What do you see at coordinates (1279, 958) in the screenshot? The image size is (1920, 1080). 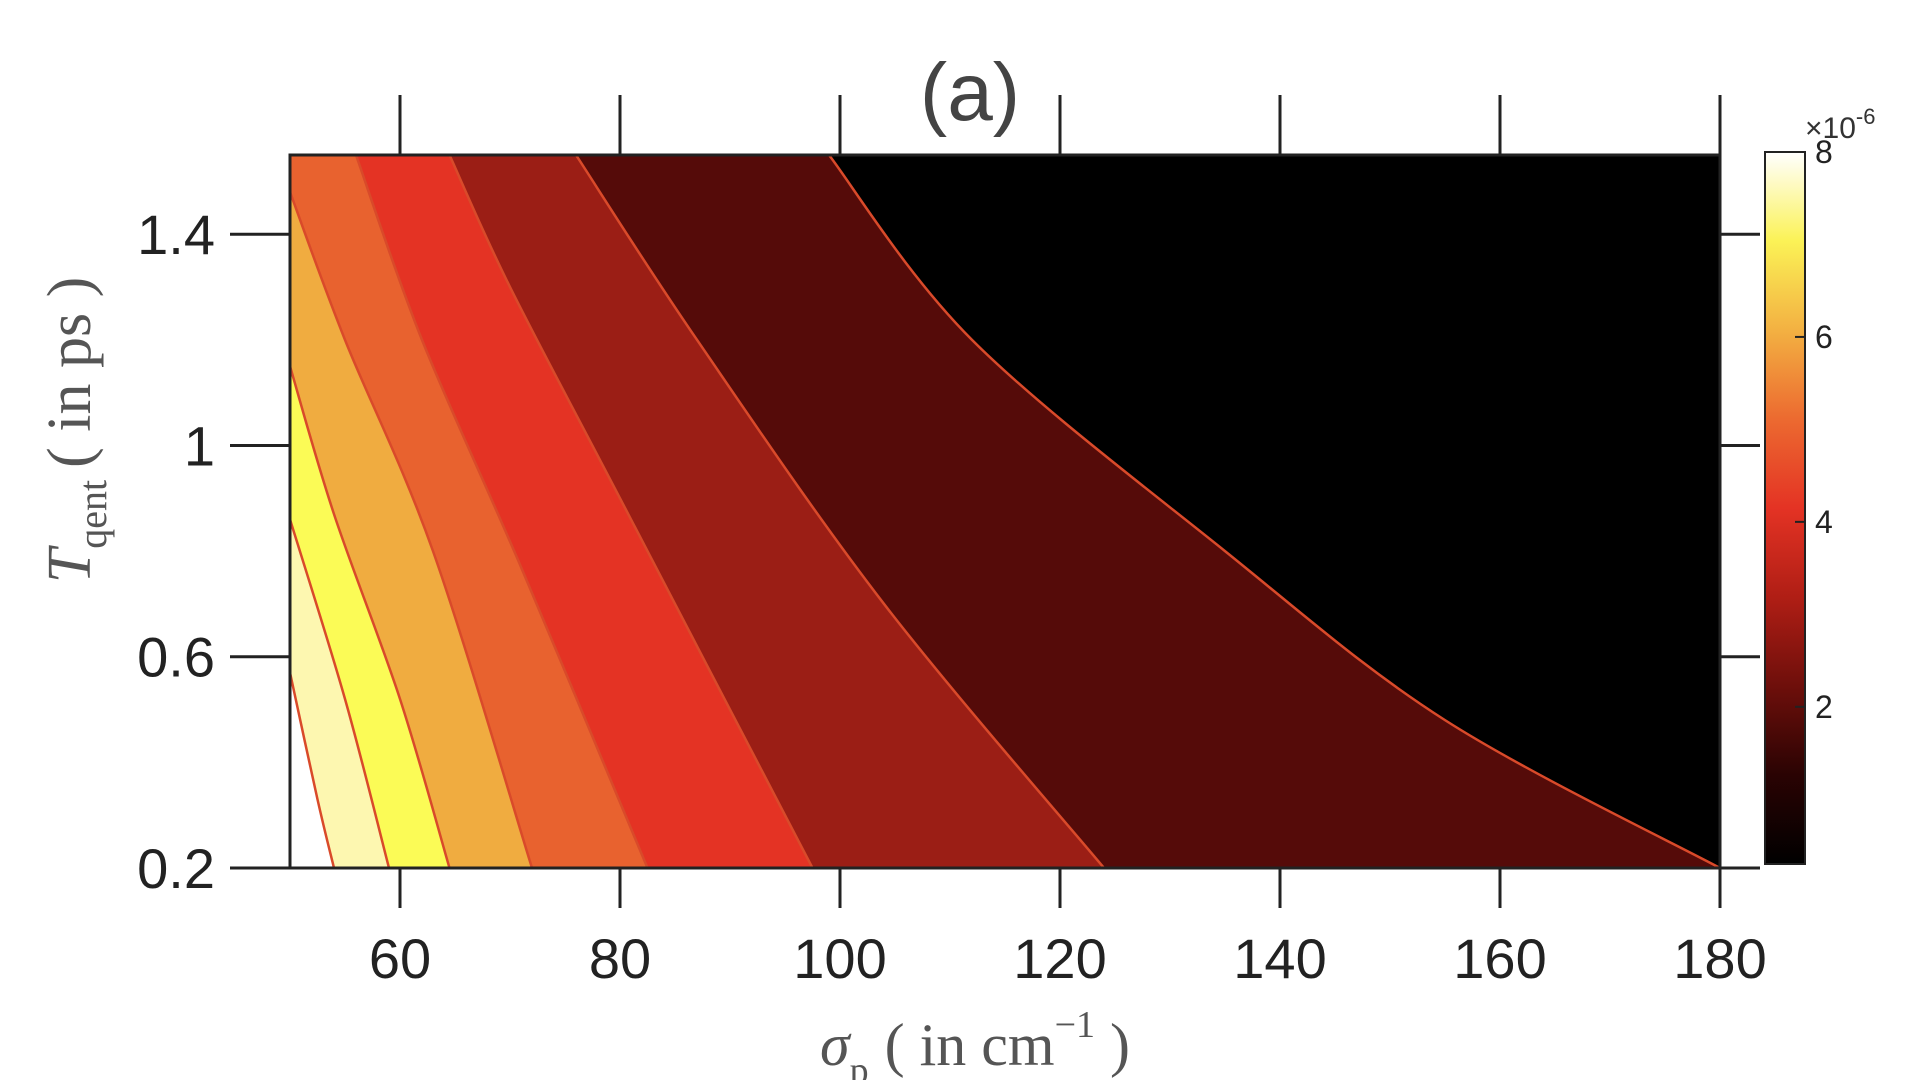 I see `x-tick-label: 140` at bounding box center [1279, 958].